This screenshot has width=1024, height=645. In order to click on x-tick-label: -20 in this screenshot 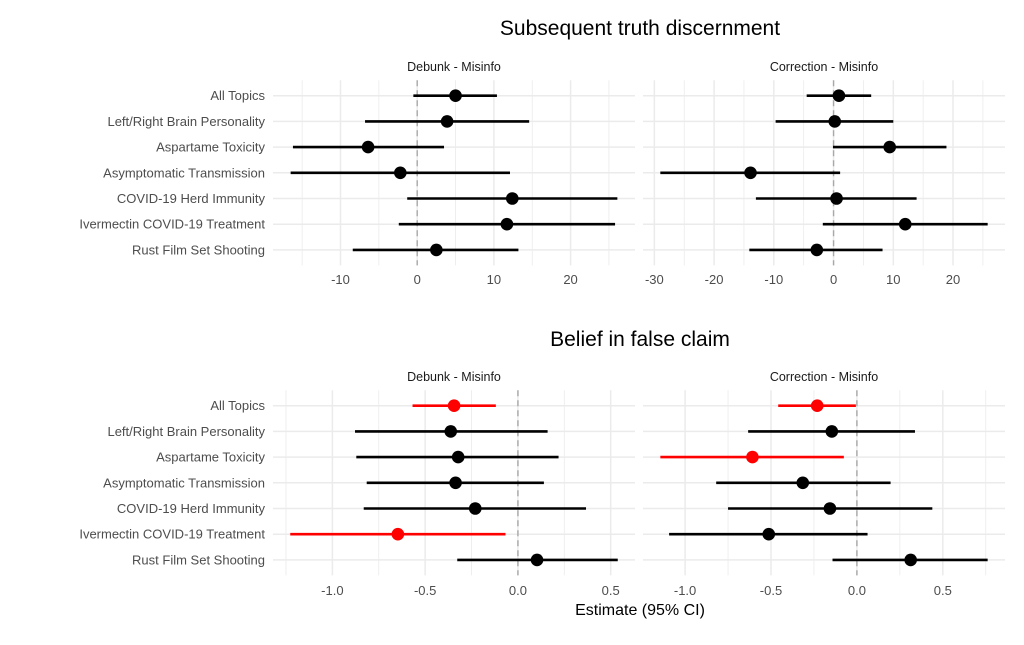, I will do `click(714, 279)`.